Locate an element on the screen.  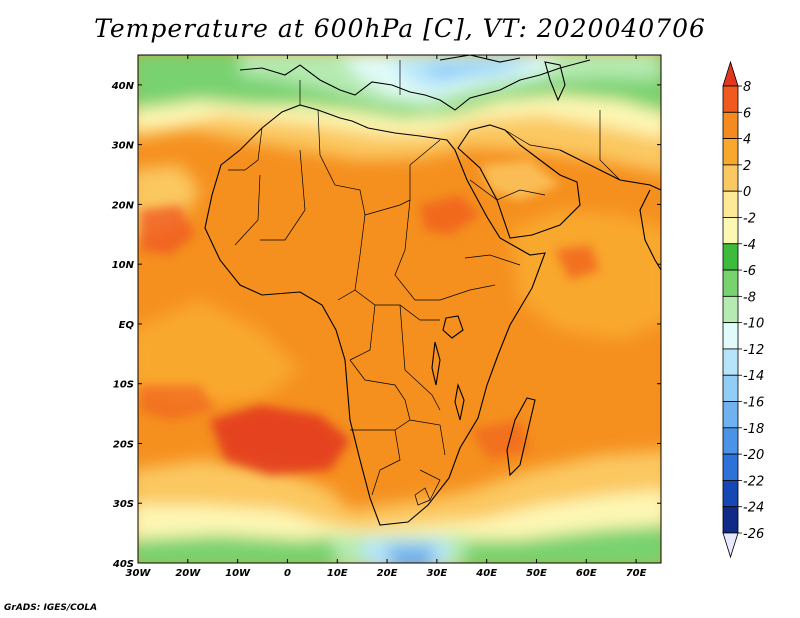
colorbar-label: -6 is located at coordinates (749, 271).